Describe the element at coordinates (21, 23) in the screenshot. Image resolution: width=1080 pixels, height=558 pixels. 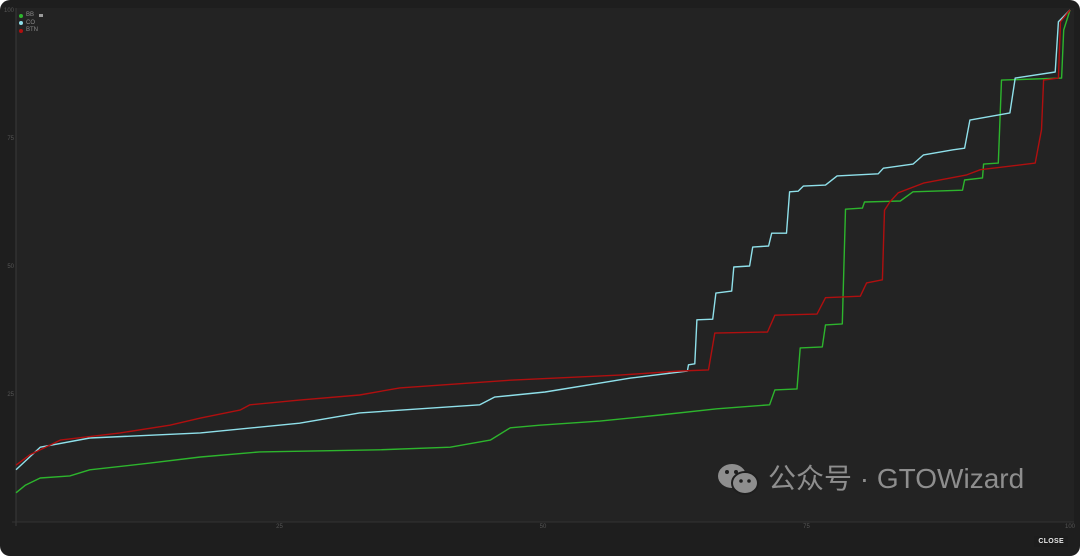
I see `legend-dot-co` at that location.